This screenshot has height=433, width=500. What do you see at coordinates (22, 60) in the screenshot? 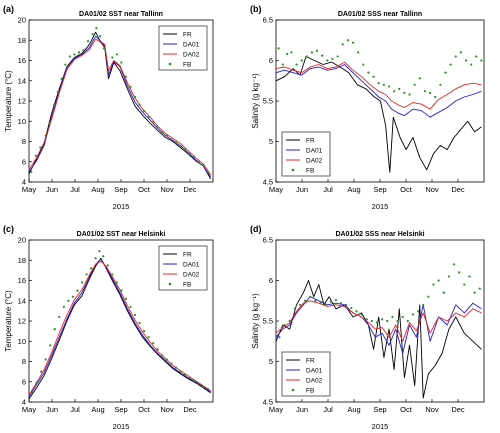
I see `panel-a-ytick-label: 16` at bounding box center [22, 60].